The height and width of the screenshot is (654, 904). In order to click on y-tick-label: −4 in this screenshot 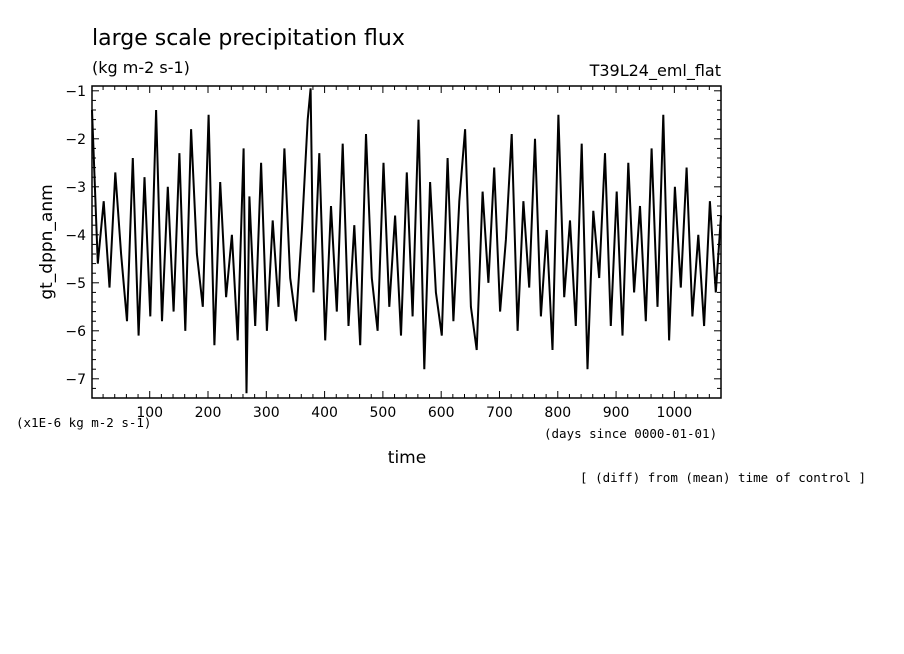, I will do `click(75, 236)`.